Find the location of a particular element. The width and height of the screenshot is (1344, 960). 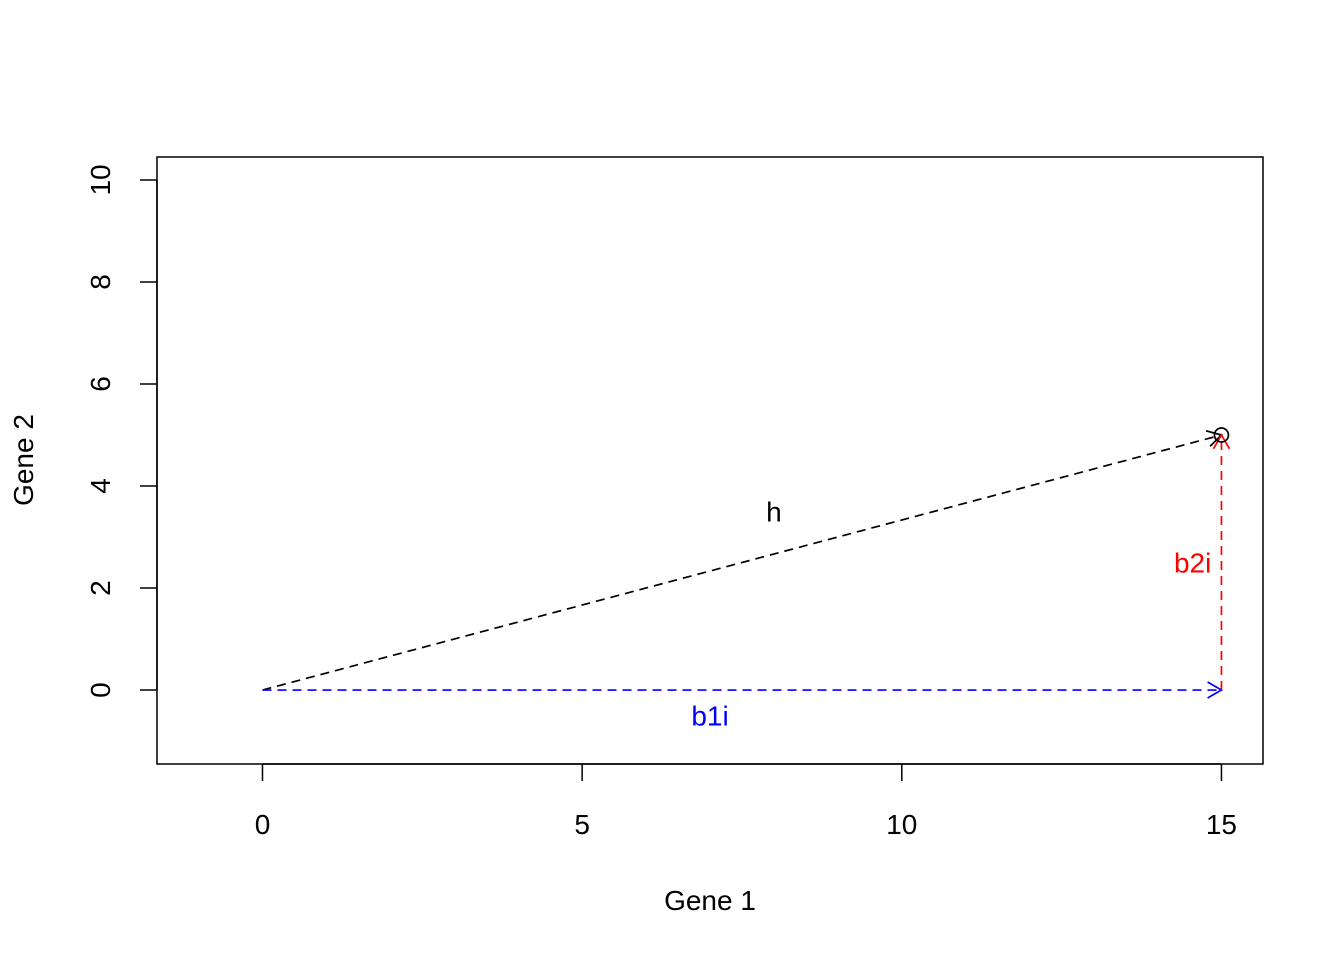

y-tick-label: 10 is located at coordinates (100, 179).